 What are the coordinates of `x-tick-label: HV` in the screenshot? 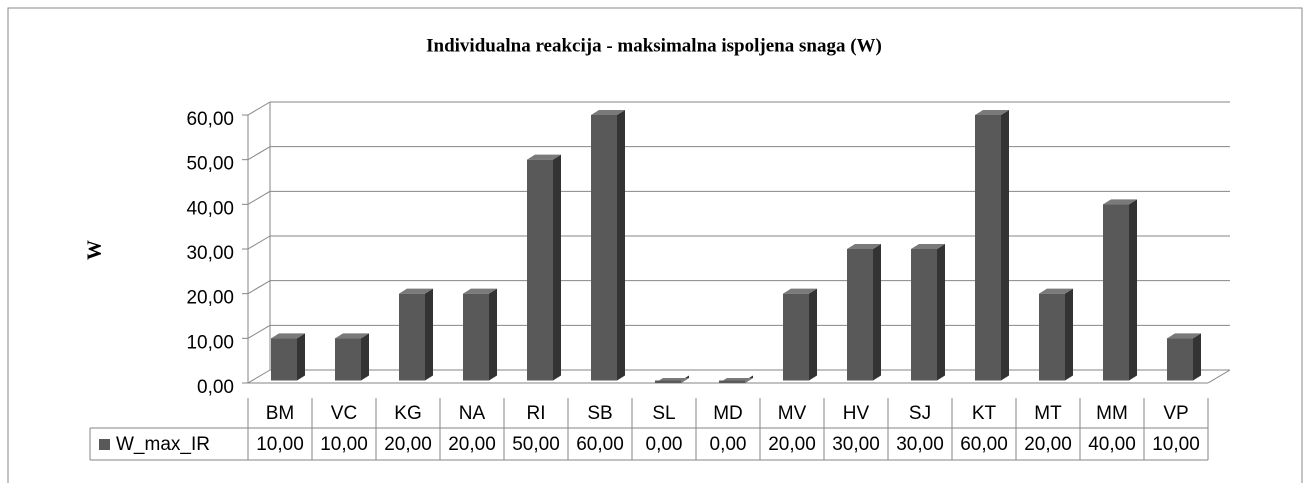 It's located at (856, 413).